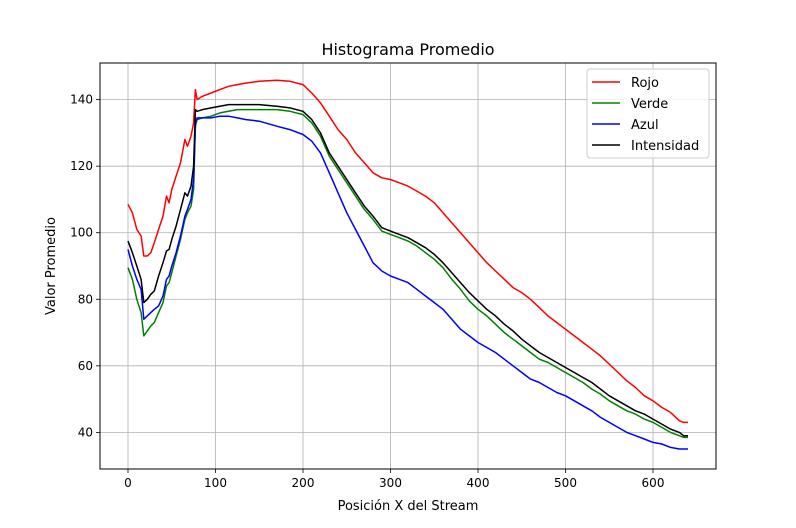 This screenshot has height=528, width=796. What do you see at coordinates (390, 483) in the screenshot?
I see `x-tick-label: 300` at bounding box center [390, 483].